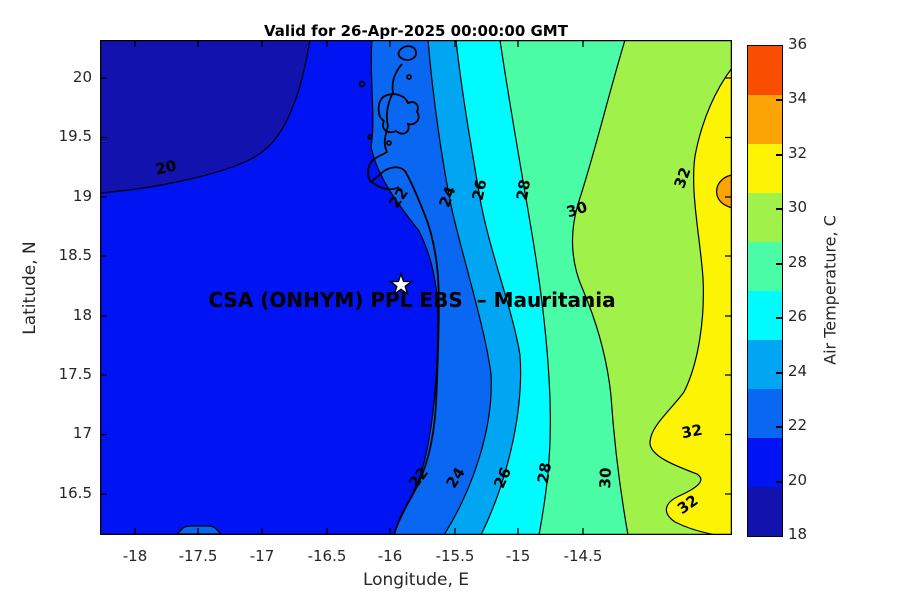  I want to click on colorbar-tick-label: 34, so click(798, 98).